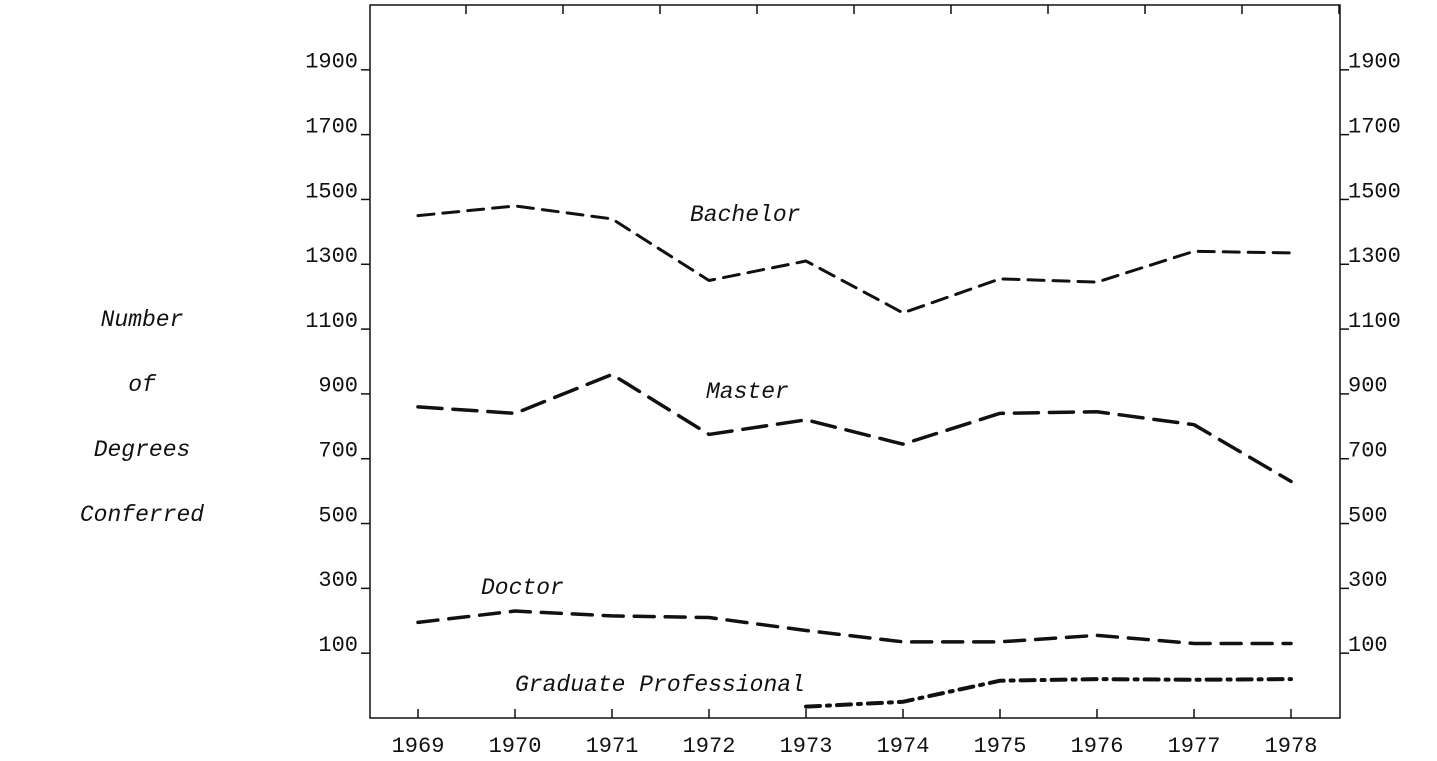  I want to click on y2-tick-label: 1700, so click(1374, 126).